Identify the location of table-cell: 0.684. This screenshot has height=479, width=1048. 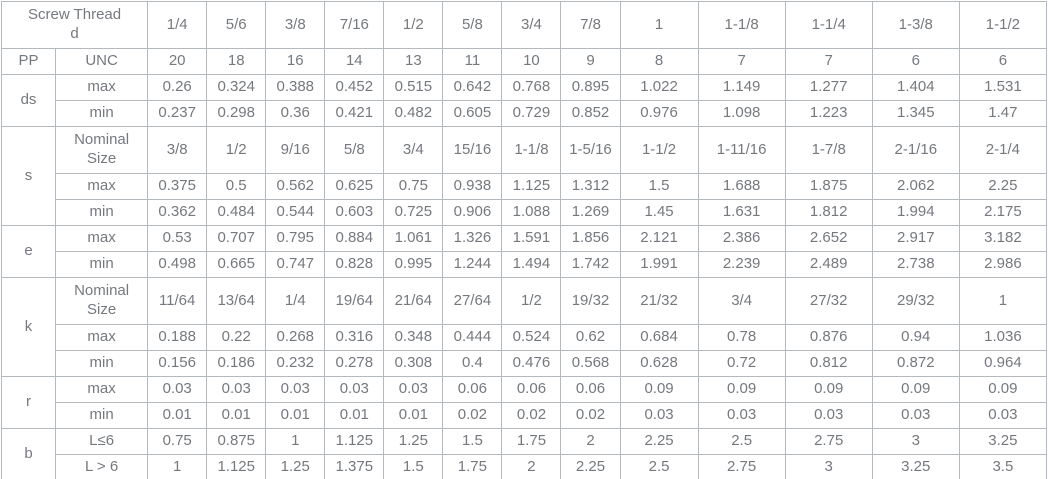
(659, 337).